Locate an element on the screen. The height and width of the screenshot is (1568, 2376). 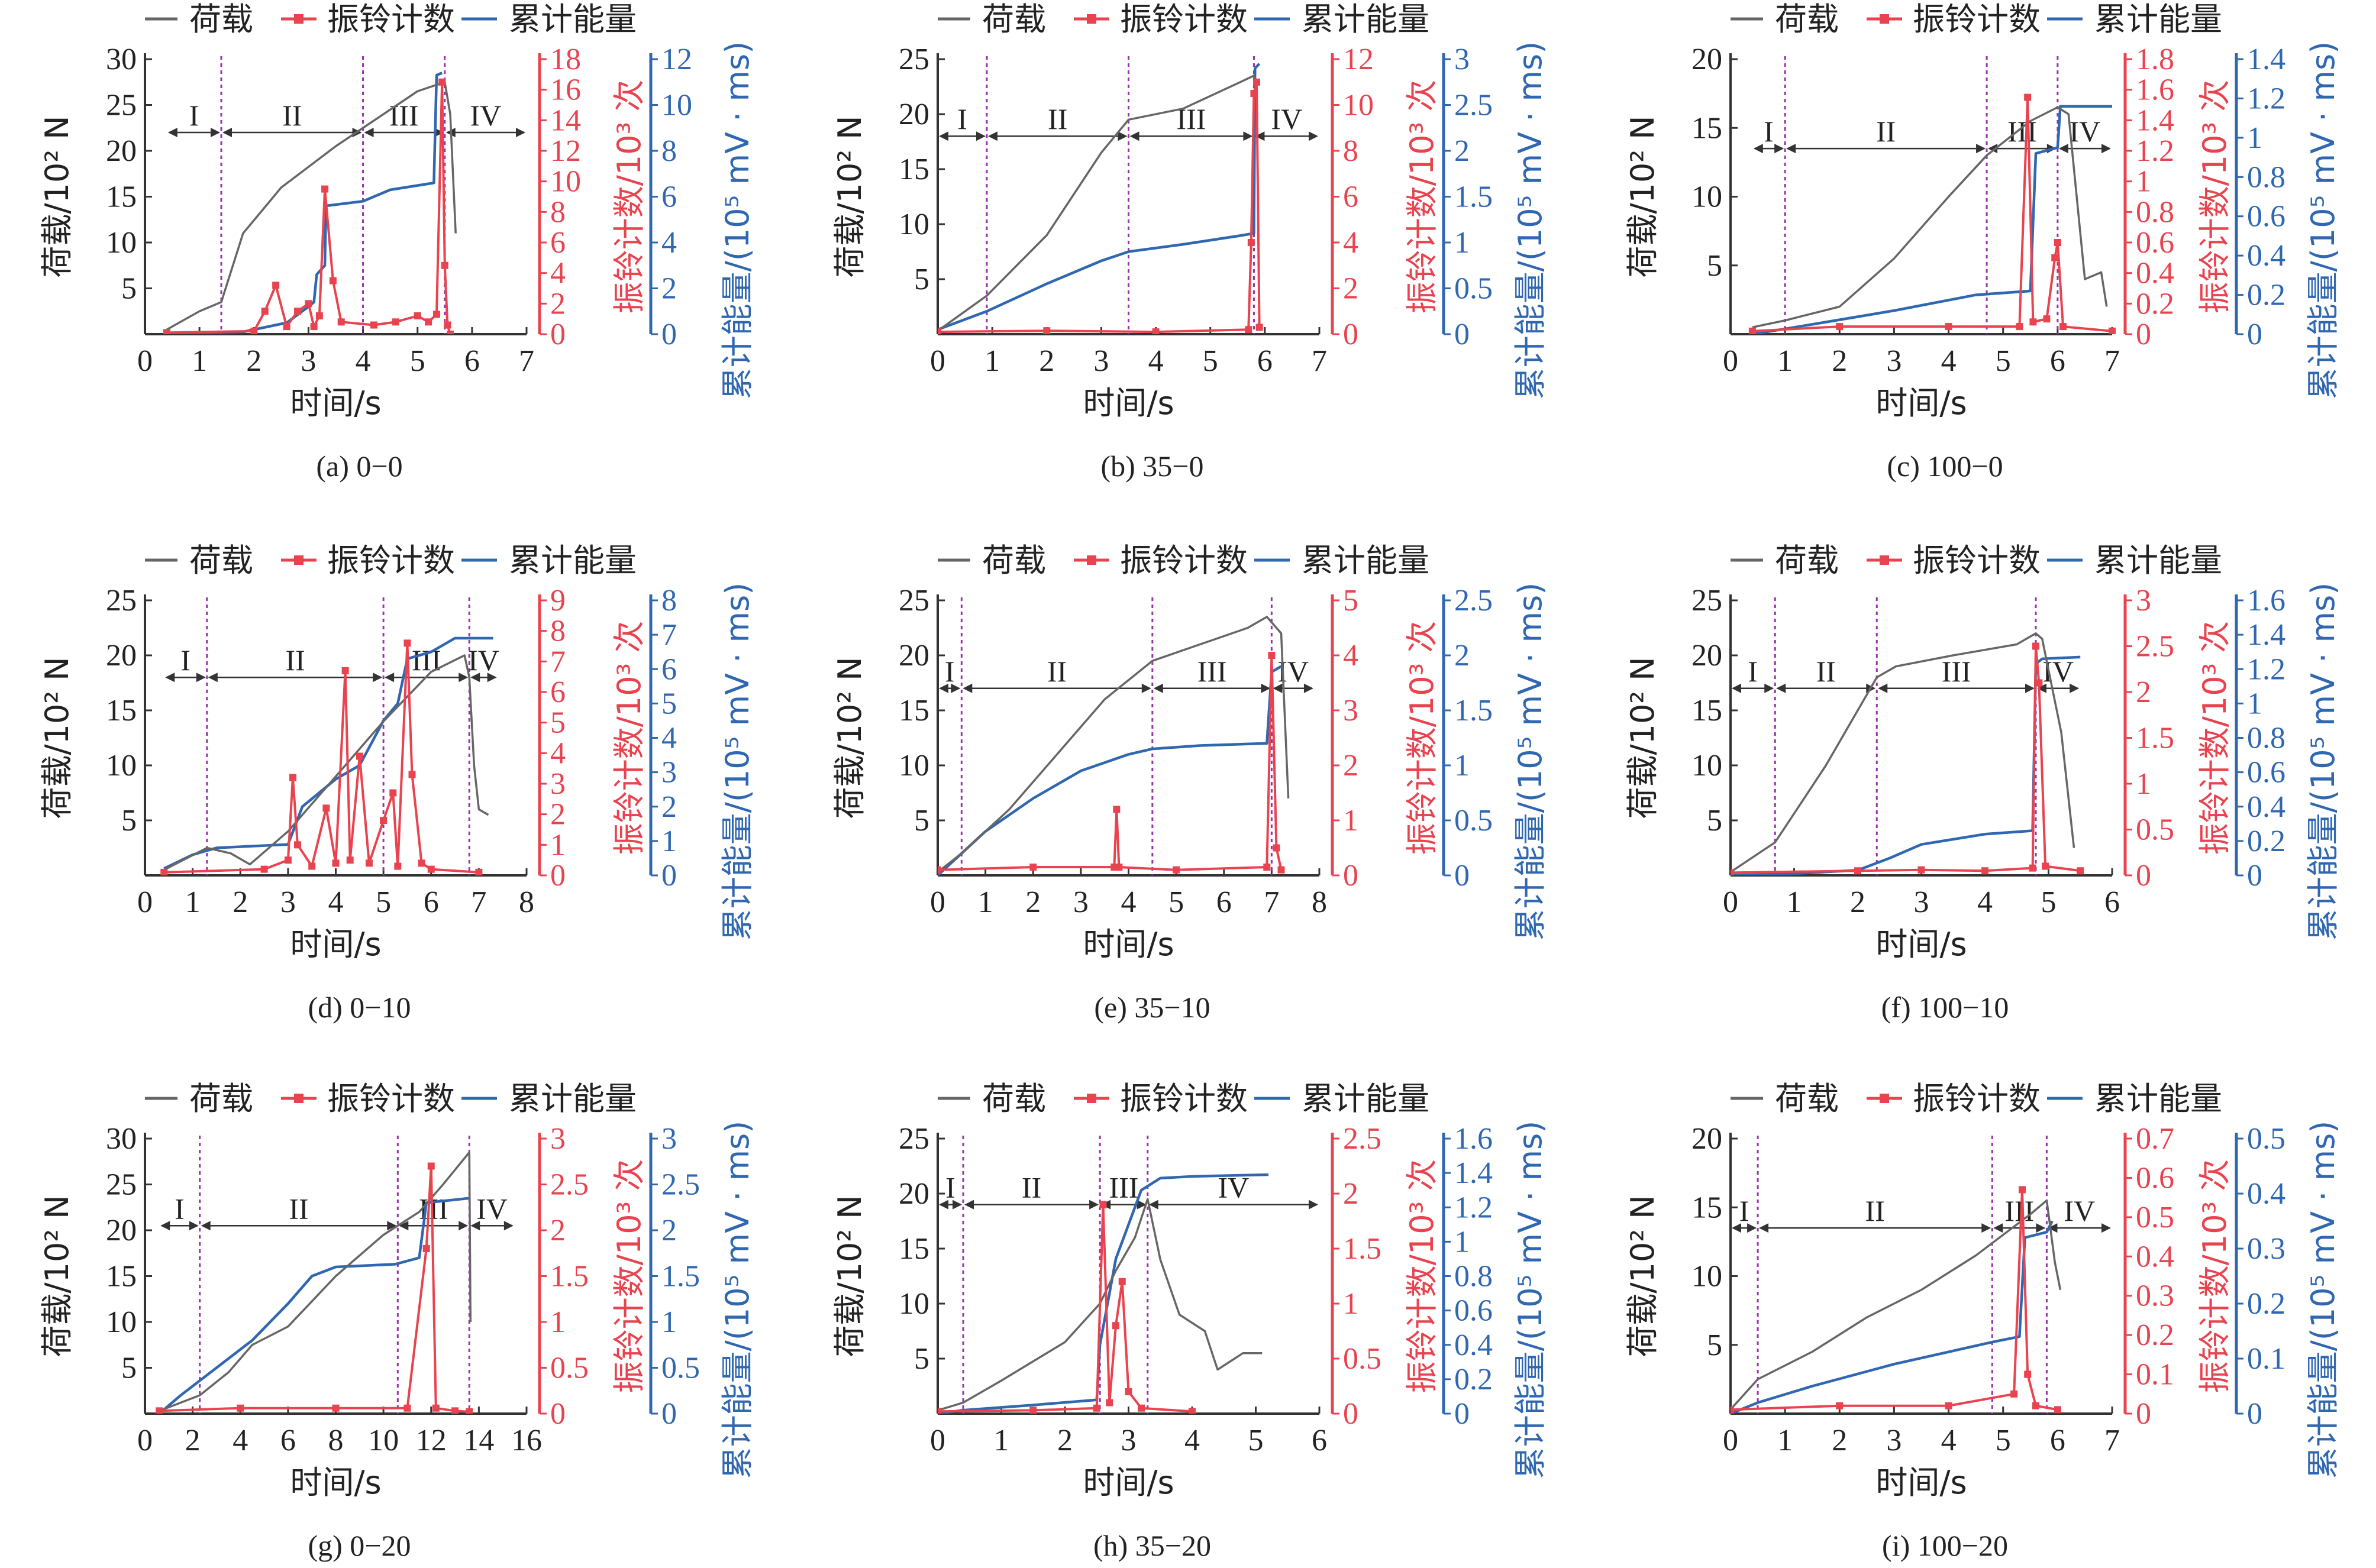
ringdown-tick-label: 1.5 is located at coordinates (1362, 1249).